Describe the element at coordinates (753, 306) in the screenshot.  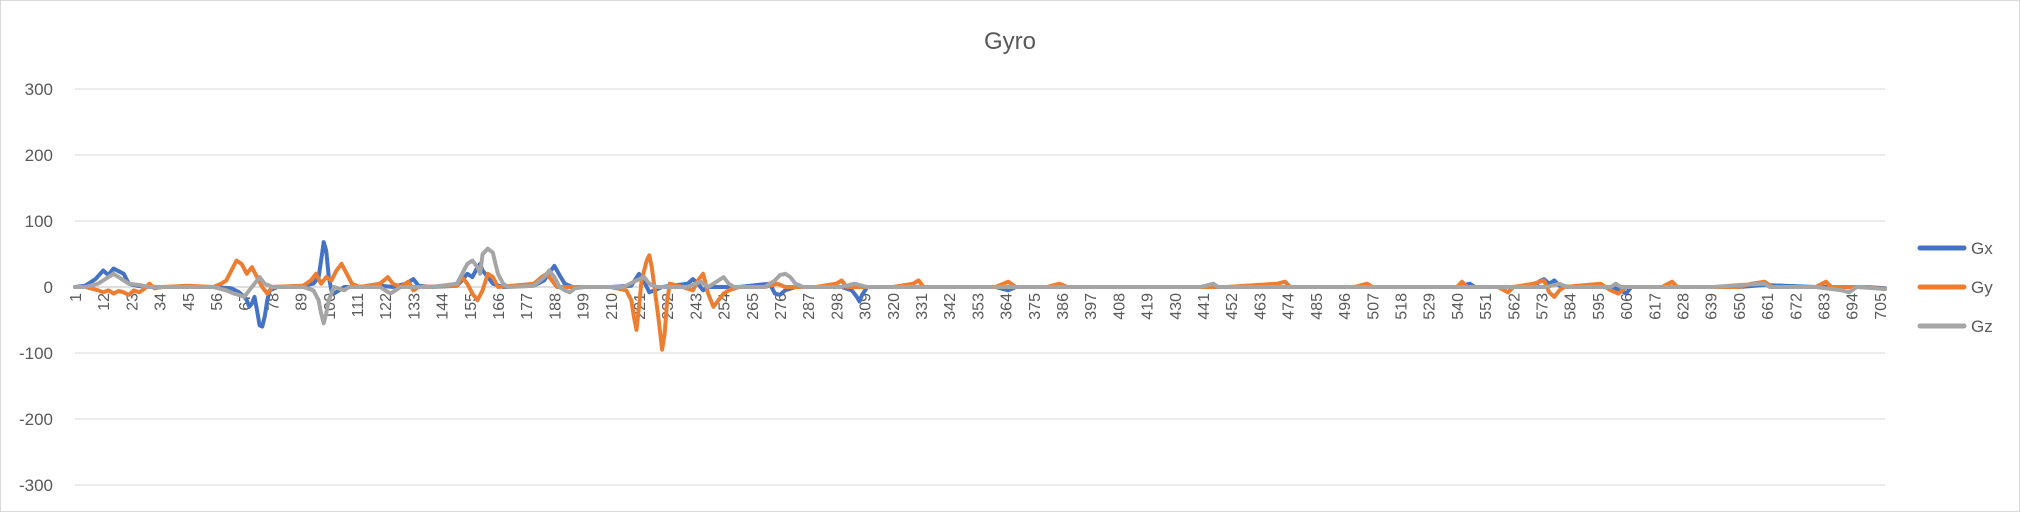
I see `x-tick-label: 265` at that location.